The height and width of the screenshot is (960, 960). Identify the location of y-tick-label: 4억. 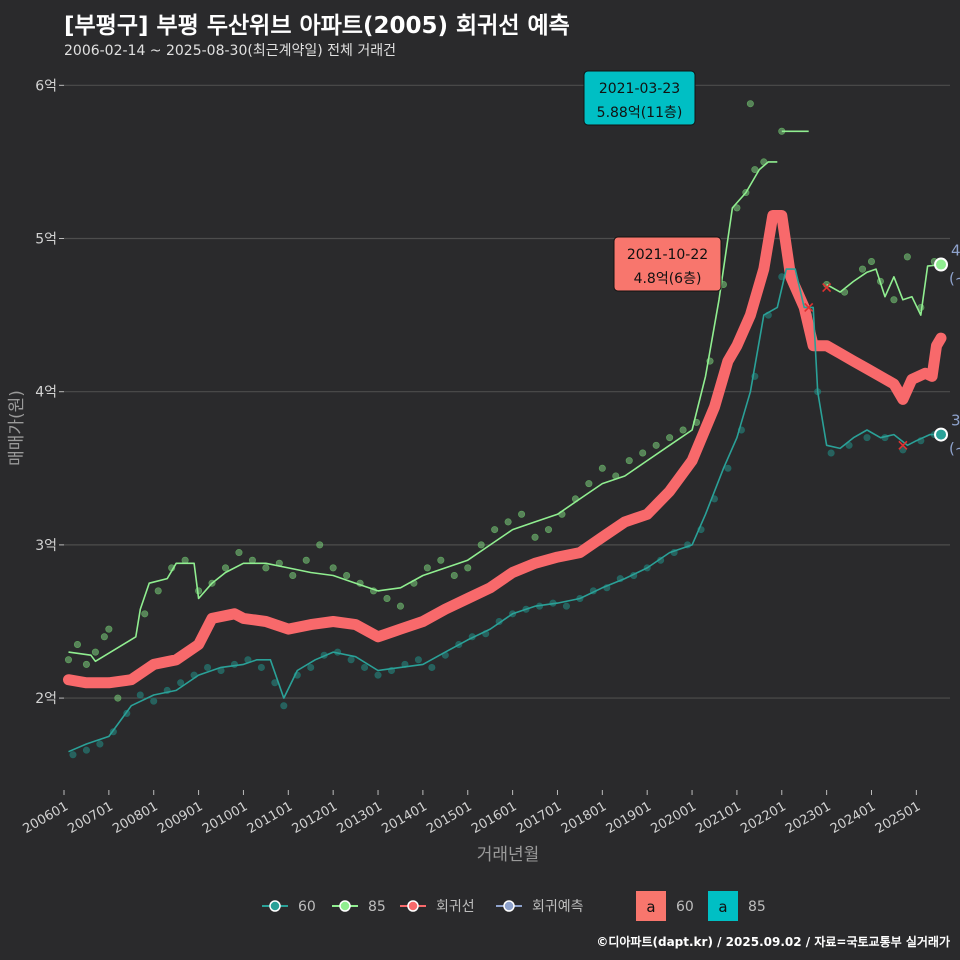
(46, 393).